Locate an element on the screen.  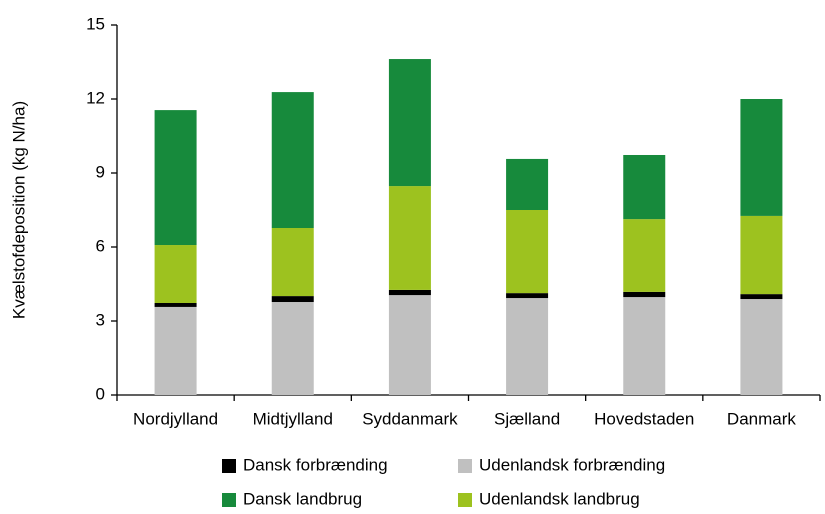
y-tick-label: 15 is located at coordinates (95, 23).